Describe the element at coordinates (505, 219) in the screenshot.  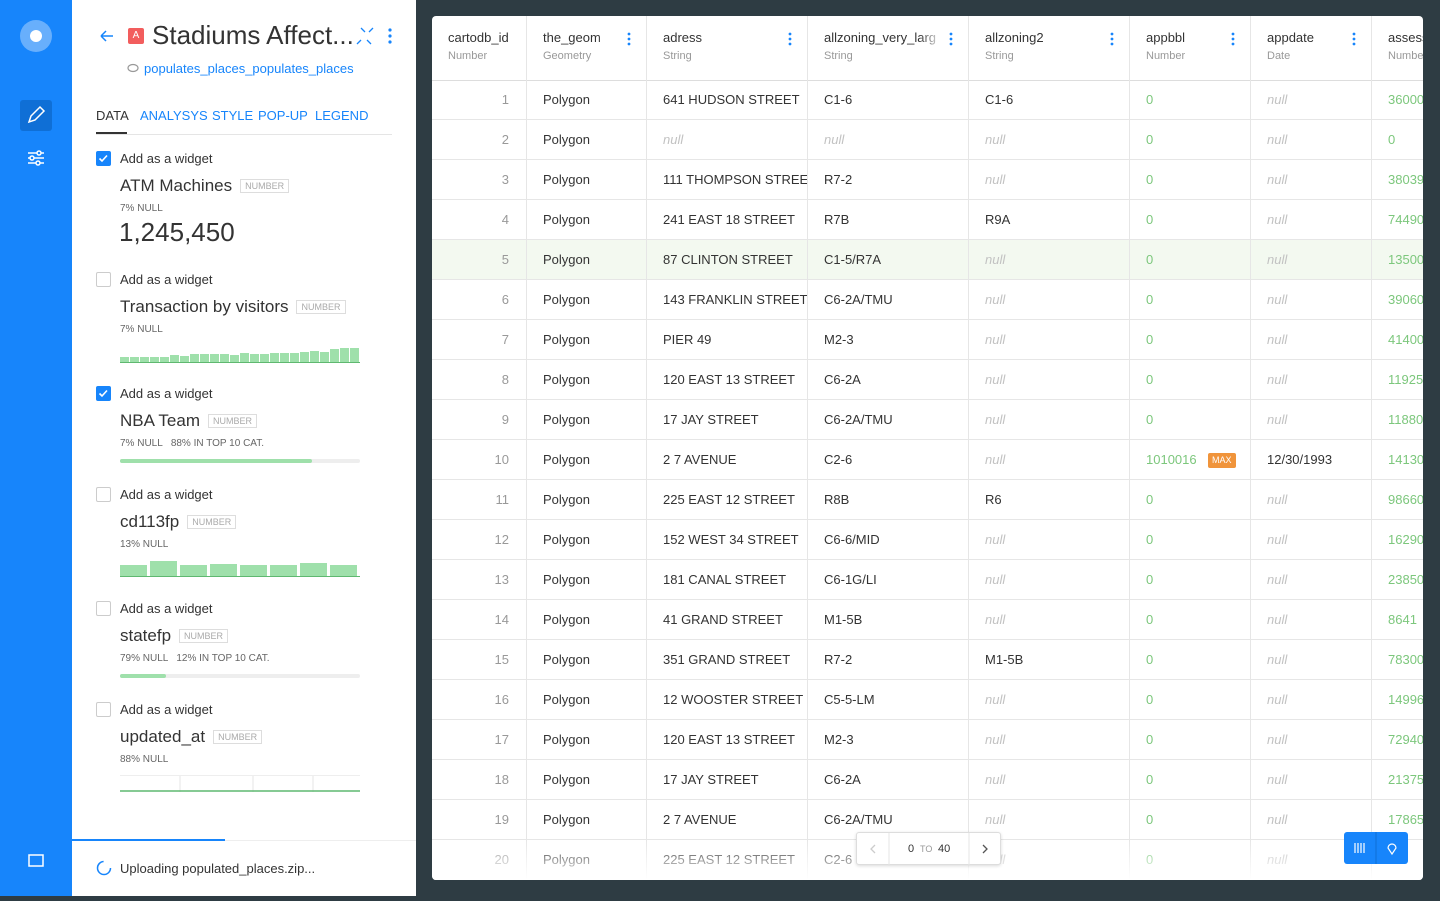
I see `cell-text: 4` at that location.